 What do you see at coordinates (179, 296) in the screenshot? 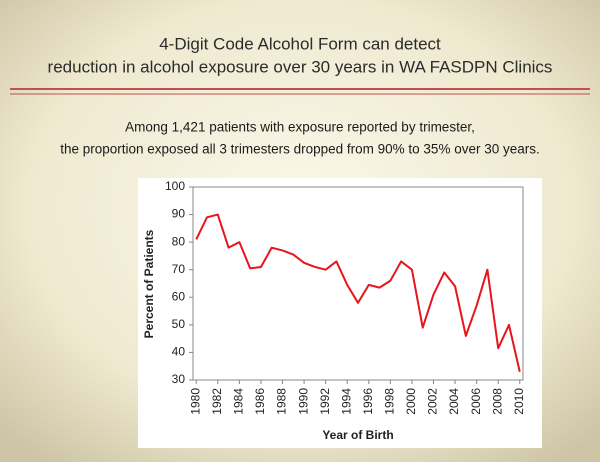
I see `y-tick-label: 60` at bounding box center [179, 296].